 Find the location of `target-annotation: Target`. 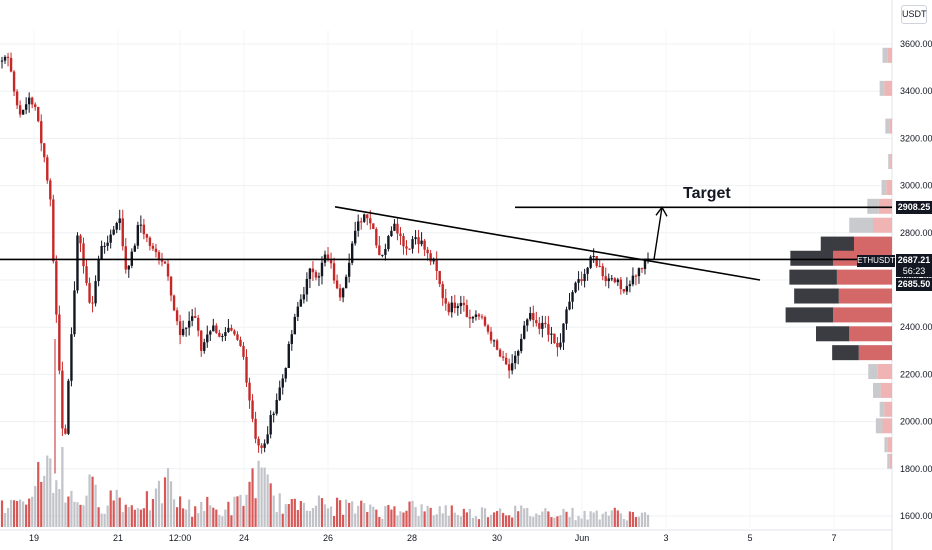

target-annotation: Target is located at coordinates (707, 193).